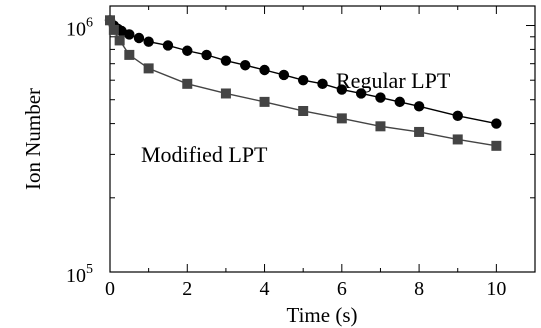  What do you see at coordinates (265, 289) in the screenshot?
I see `x-tick-label: 4` at bounding box center [265, 289].